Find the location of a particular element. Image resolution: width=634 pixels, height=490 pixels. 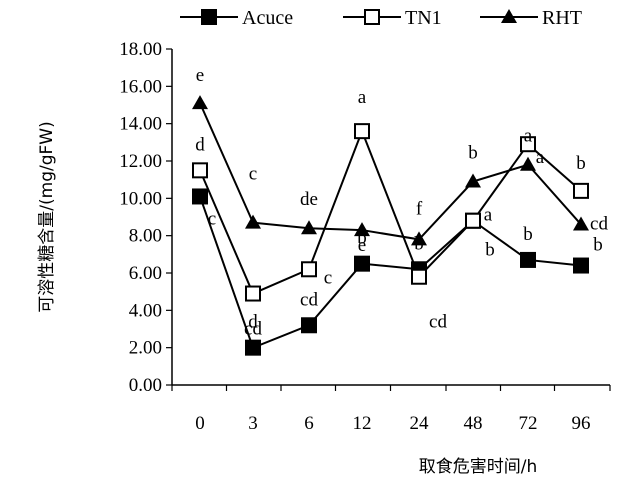

y-tick-label: 4.00 is located at coordinates (145, 310).